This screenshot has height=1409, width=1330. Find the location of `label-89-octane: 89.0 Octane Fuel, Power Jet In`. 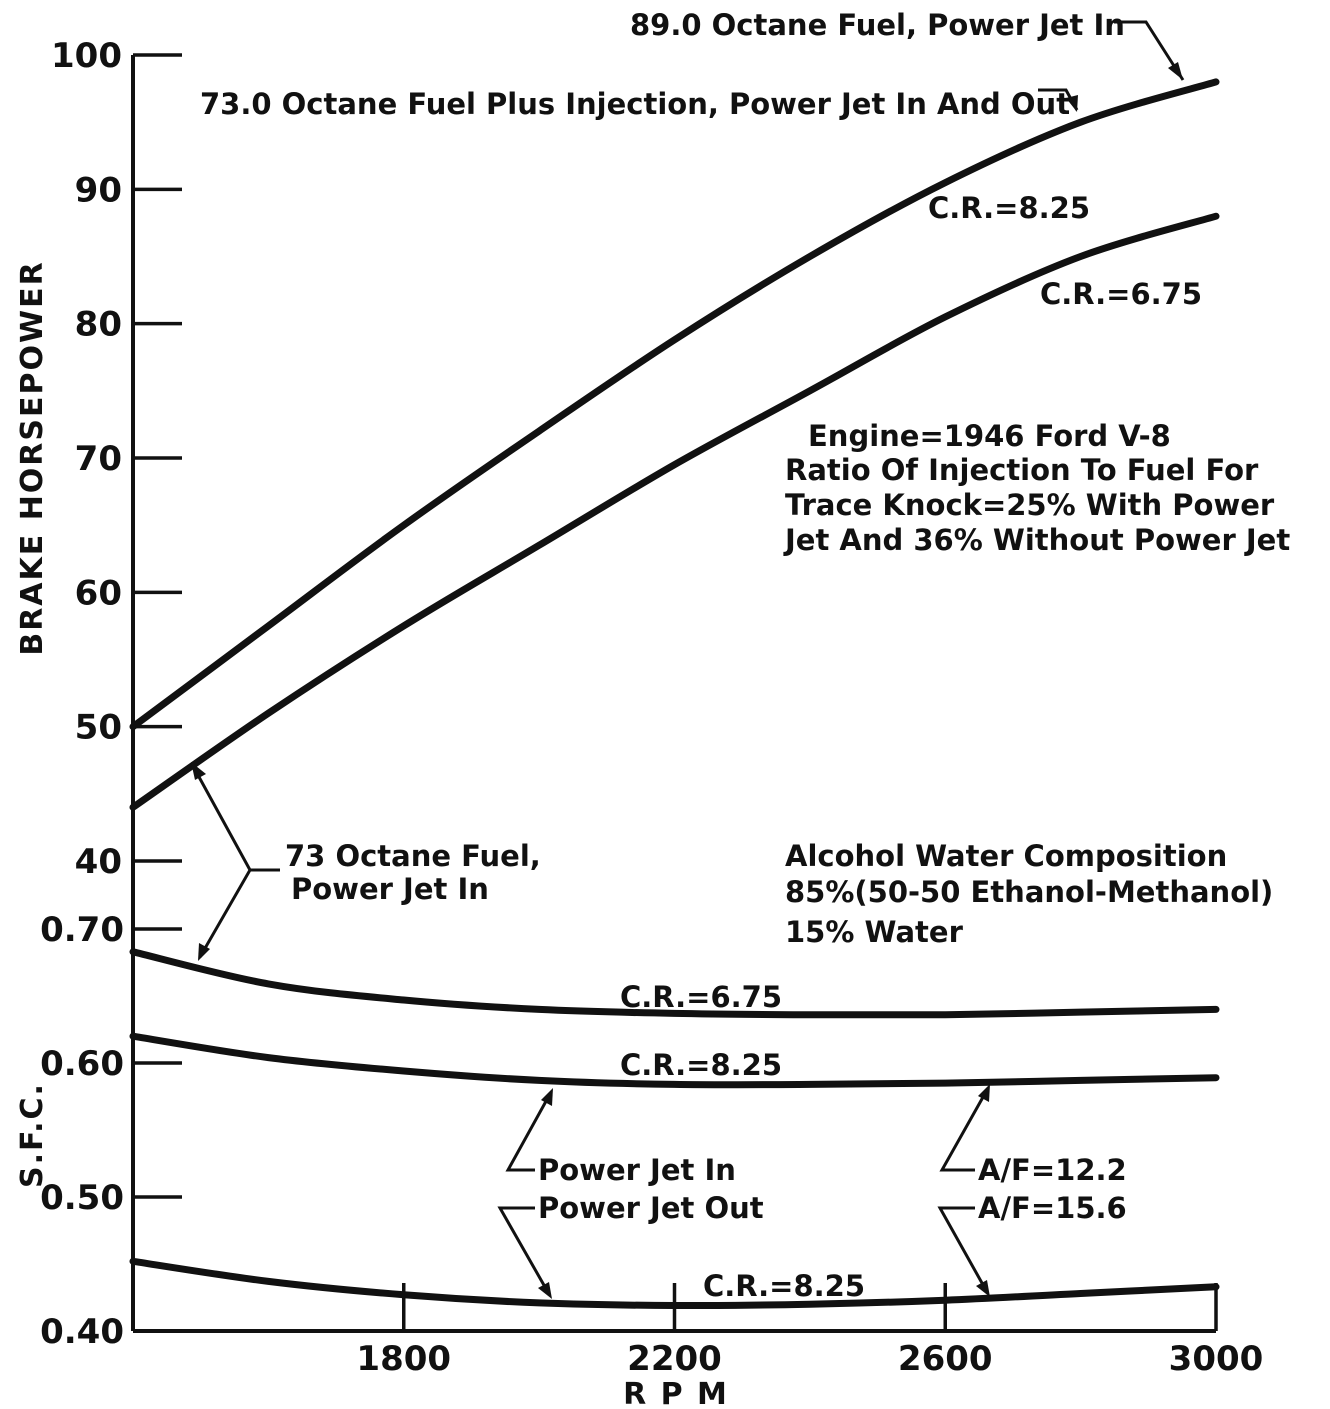

label-89-octane: 89.0 Octane Fuel, Power Jet In is located at coordinates (877, 25).